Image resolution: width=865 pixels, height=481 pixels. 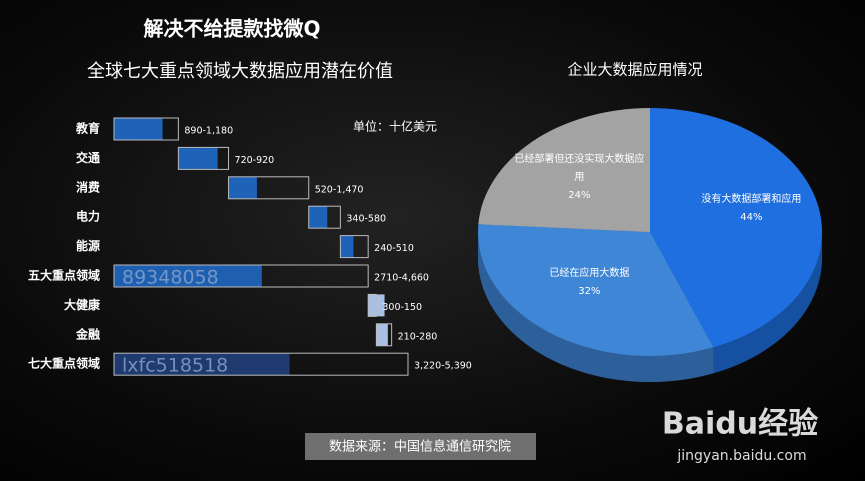 I want to click on pie-label: 已经在应用大数据 32%, so click(x=589, y=283).